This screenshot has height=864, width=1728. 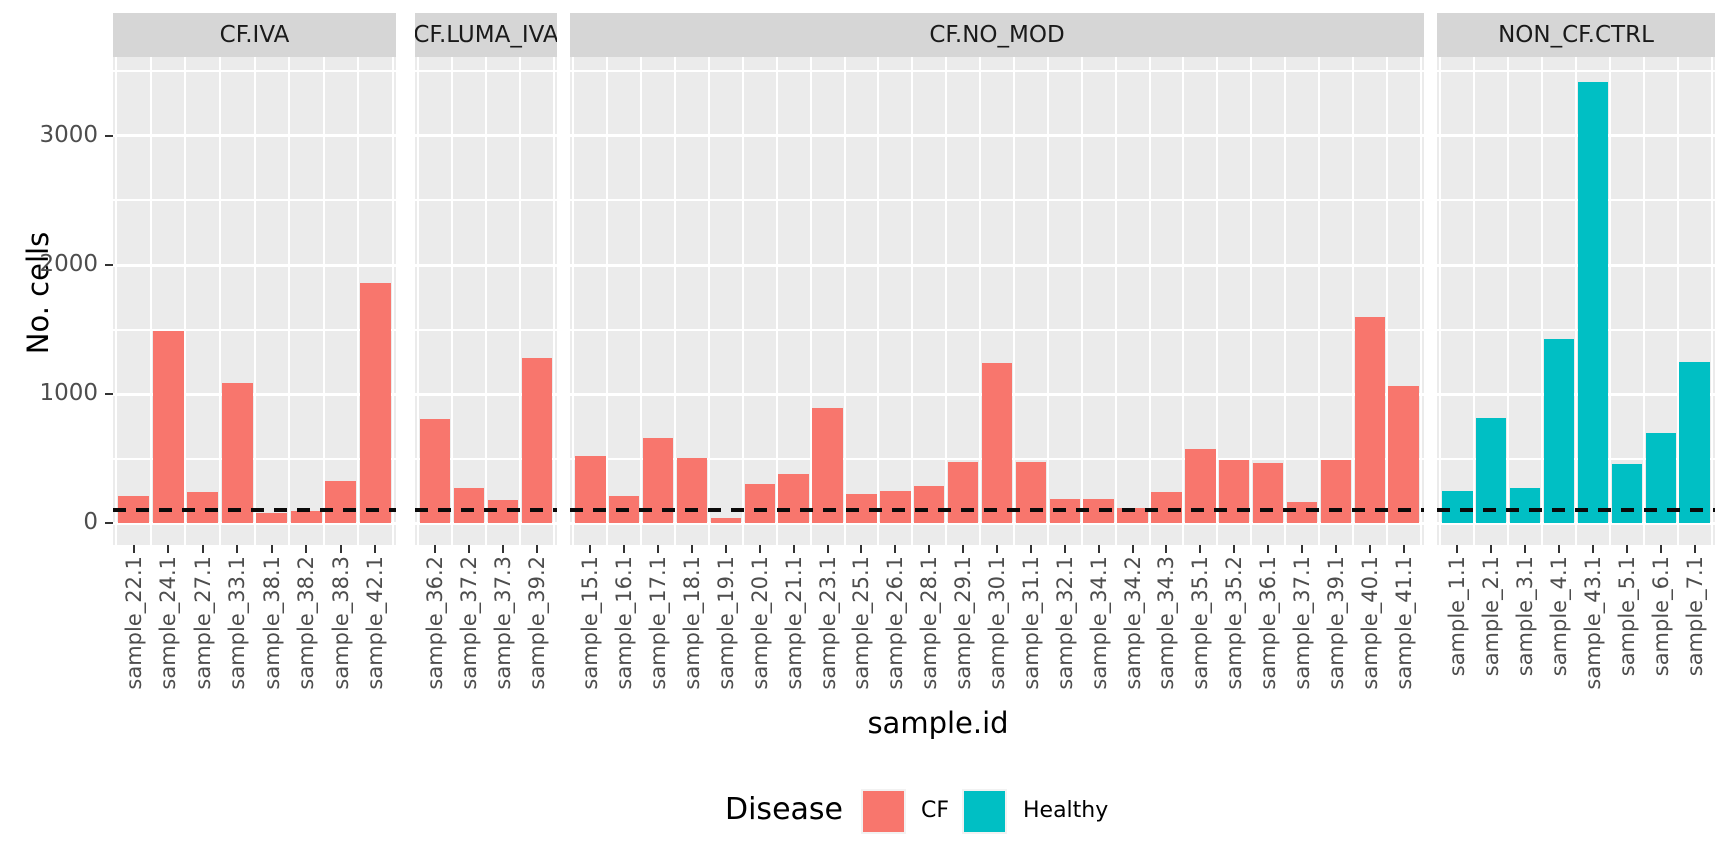 I want to click on y-axis-tick-label: 1000, so click(x=68, y=393).